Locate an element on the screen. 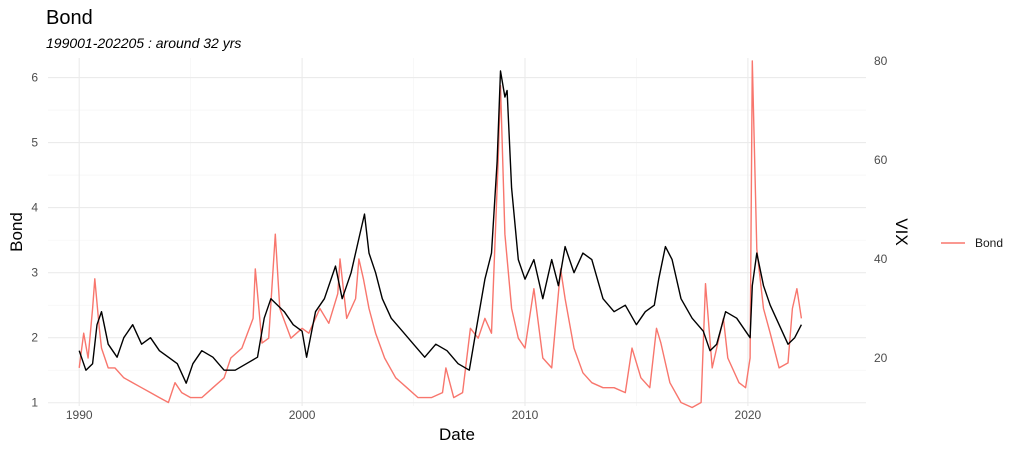 This screenshot has height=451, width=1024. x-tick-label: 2010 is located at coordinates (525, 415).